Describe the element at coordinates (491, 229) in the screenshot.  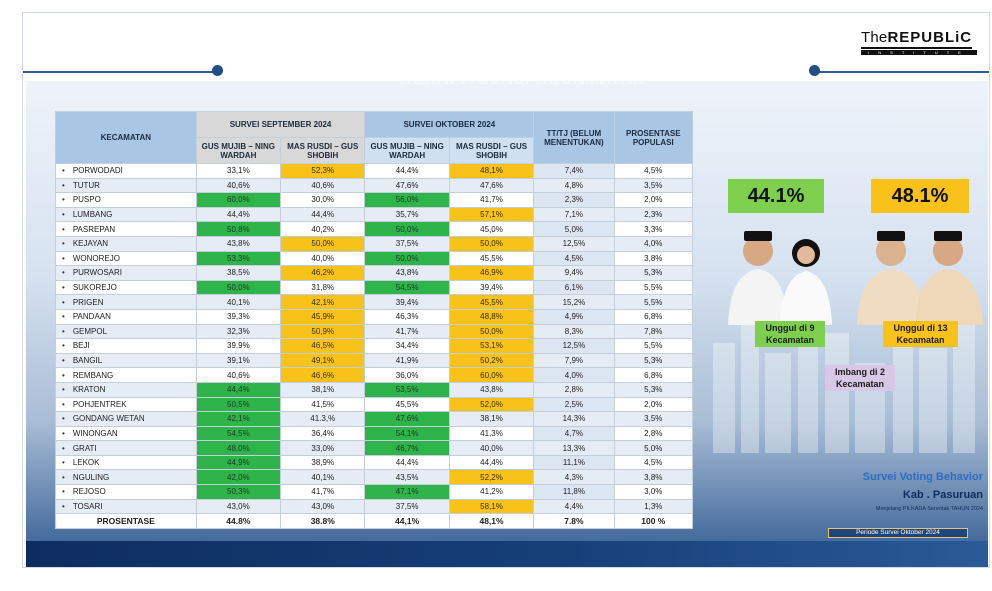
I see `okt-c2-cell: 45,0%` at that location.